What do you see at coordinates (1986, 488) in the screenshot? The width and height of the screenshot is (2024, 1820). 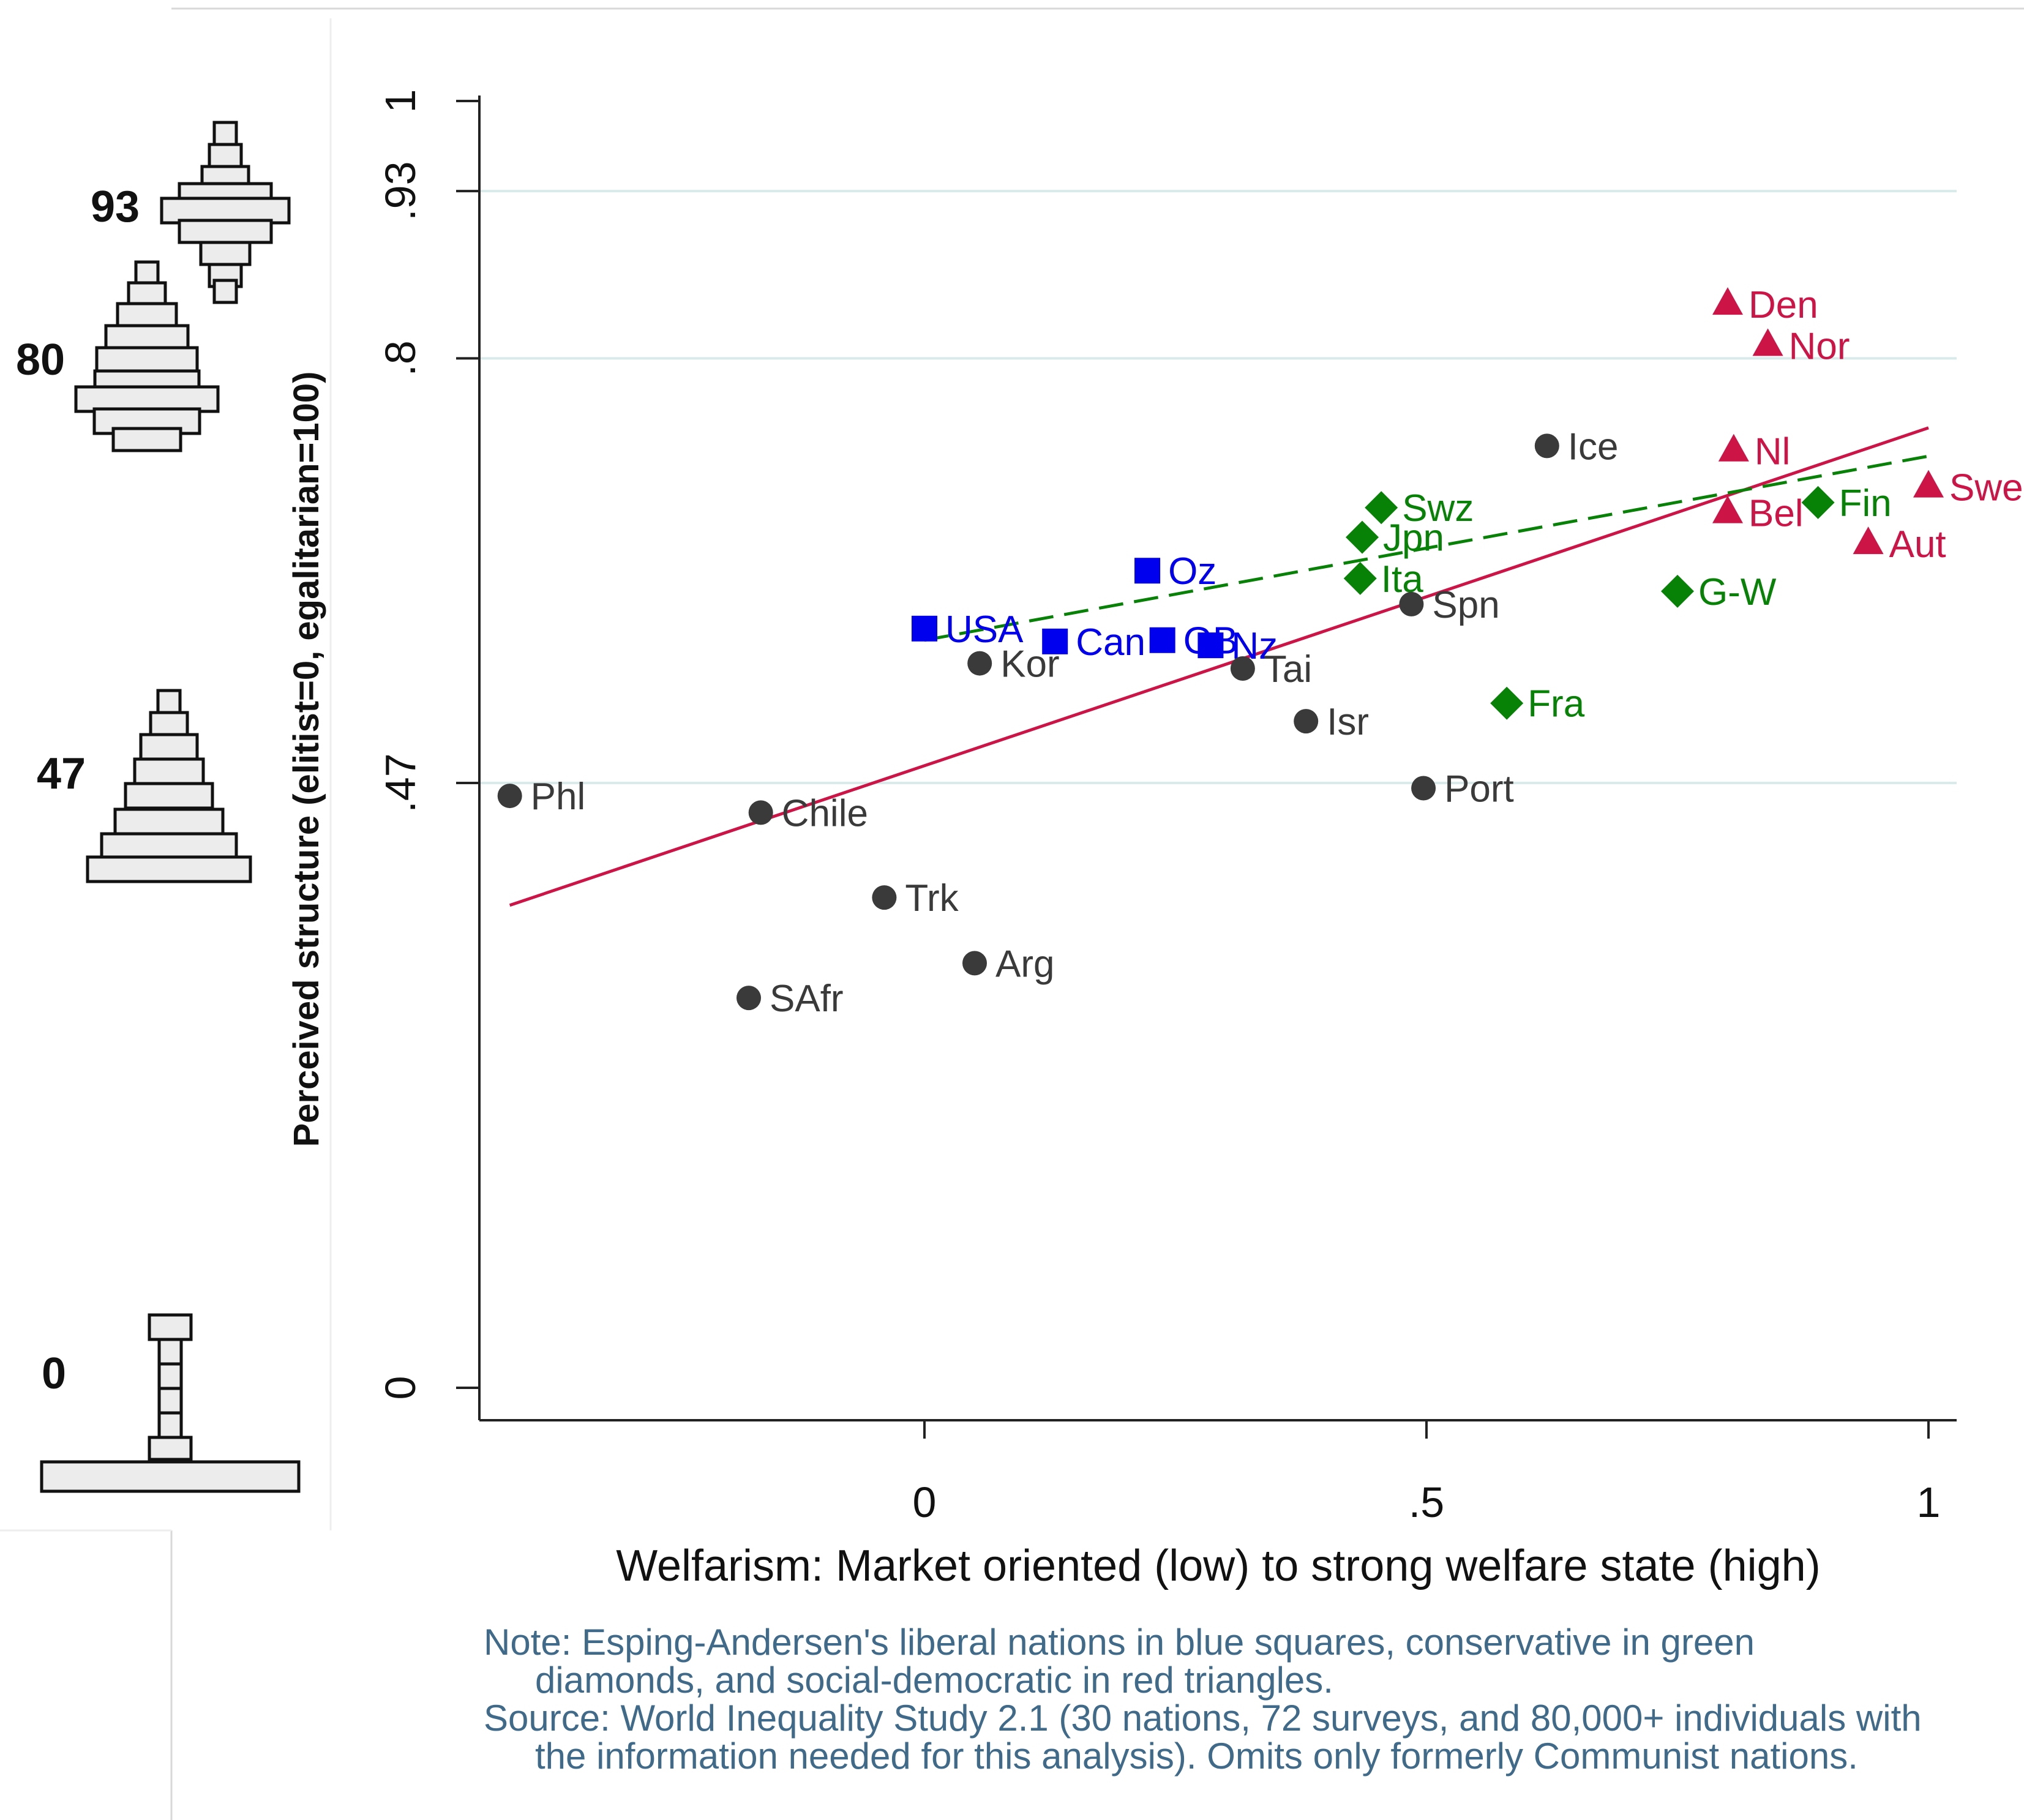 I see `point-label: Swe` at bounding box center [1986, 488].